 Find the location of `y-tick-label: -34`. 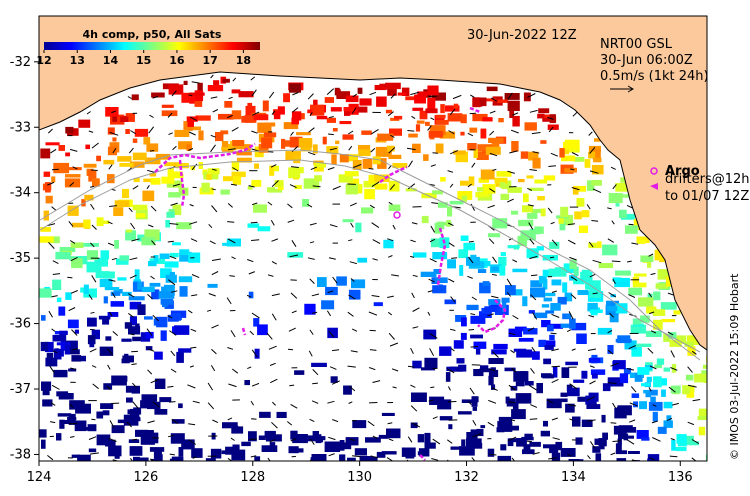

y-tick-label: -34 is located at coordinates (20, 193).